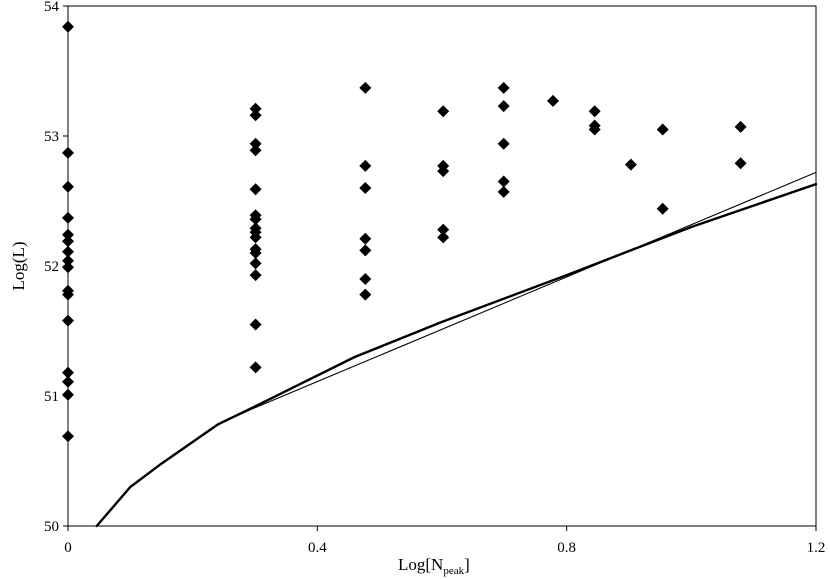 This screenshot has width=830, height=579. What do you see at coordinates (317, 548) in the screenshot?
I see `x-tick-label: 0.4` at bounding box center [317, 548].